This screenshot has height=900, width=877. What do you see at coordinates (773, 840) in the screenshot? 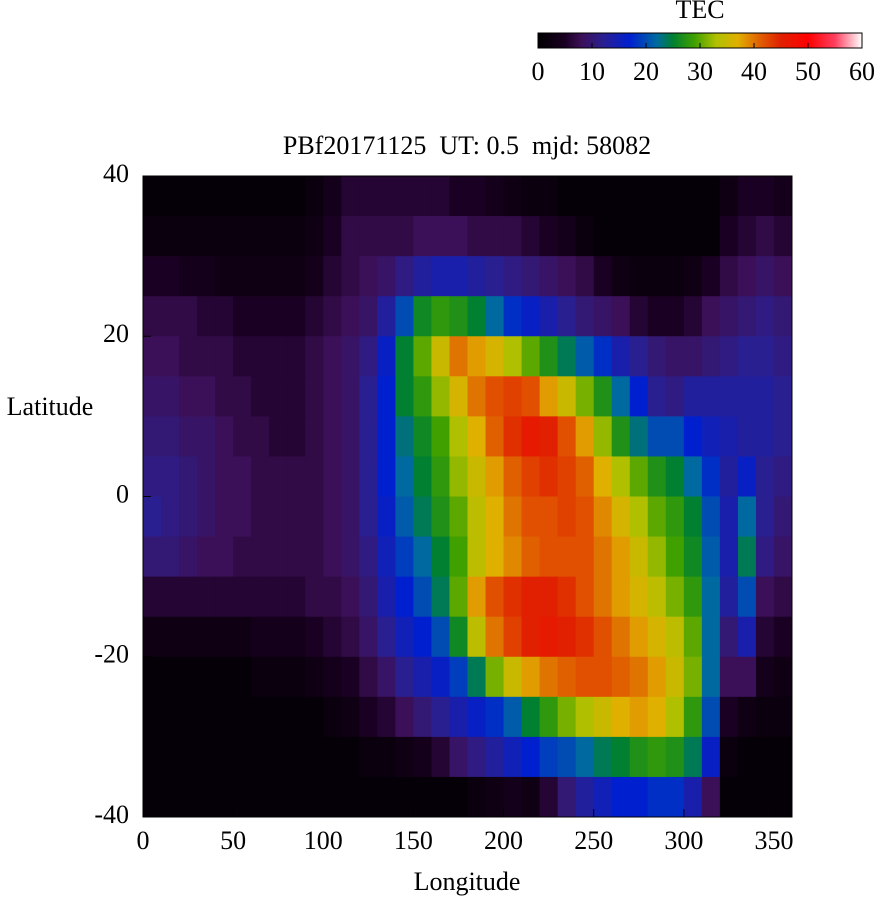
I see `x-tick-label: 350` at bounding box center [773, 840].